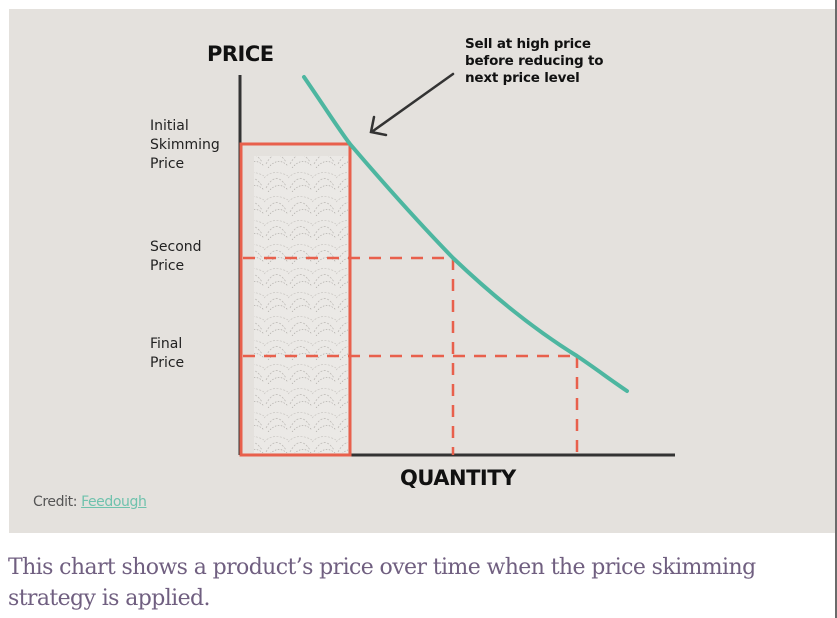  Describe the element at coordinates (167, 354) in the screenshot. I see `final-price-label: Final Price` at that location.